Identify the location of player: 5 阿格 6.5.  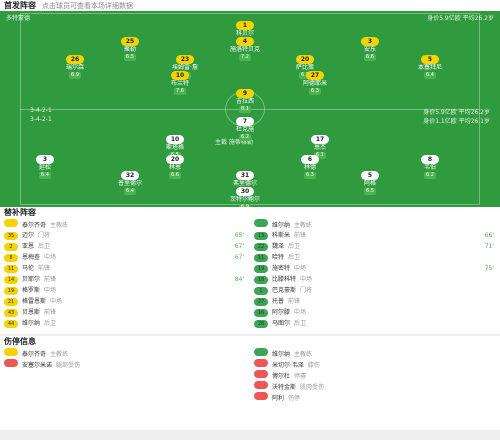
(370, 183).